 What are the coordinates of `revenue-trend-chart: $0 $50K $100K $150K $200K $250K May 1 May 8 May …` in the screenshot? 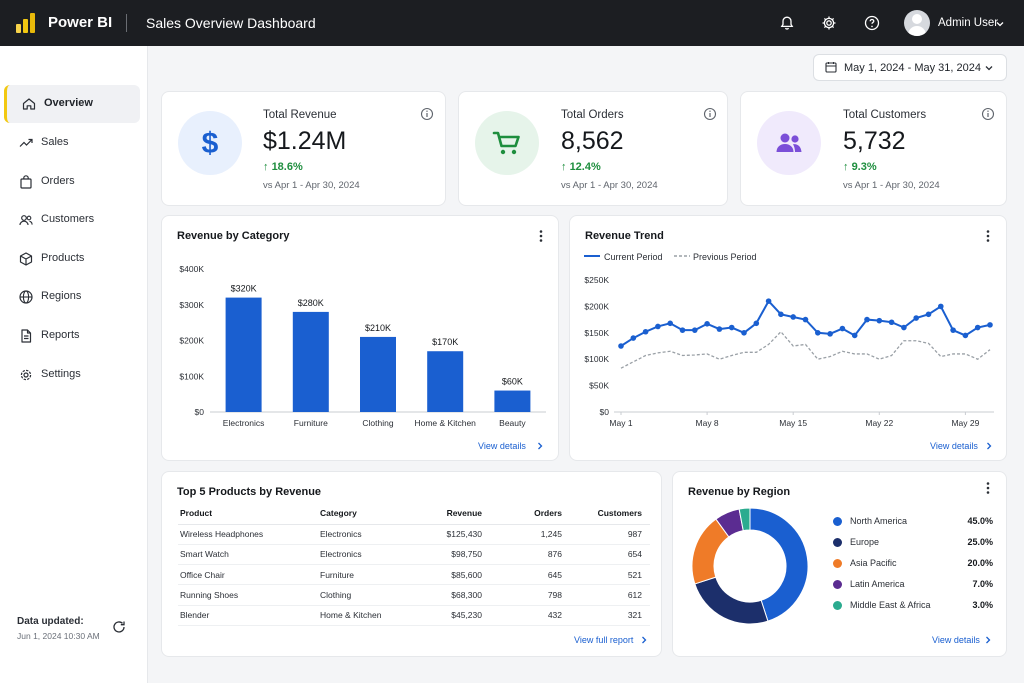 It's located at (789, 351).